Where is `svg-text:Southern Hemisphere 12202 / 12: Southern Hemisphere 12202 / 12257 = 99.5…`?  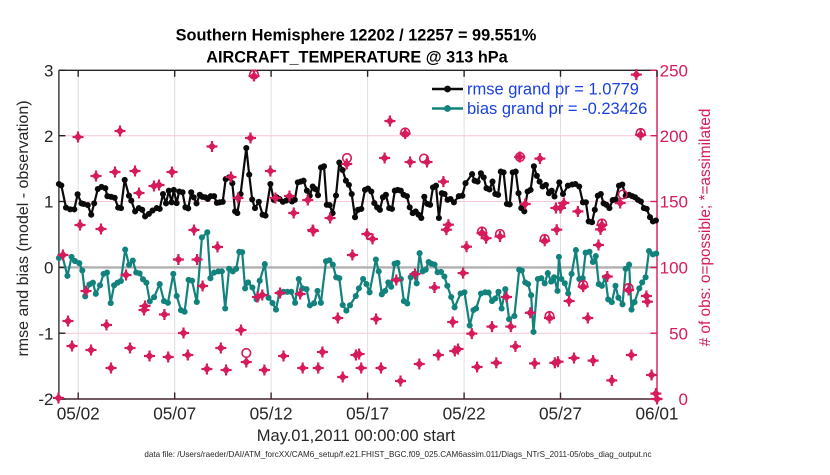
svg-text:Southern Hemisphere 12202 / 12: Southern Hemisphere 12202 / 12257 = 99.5… is located at coordinates (356, 36).